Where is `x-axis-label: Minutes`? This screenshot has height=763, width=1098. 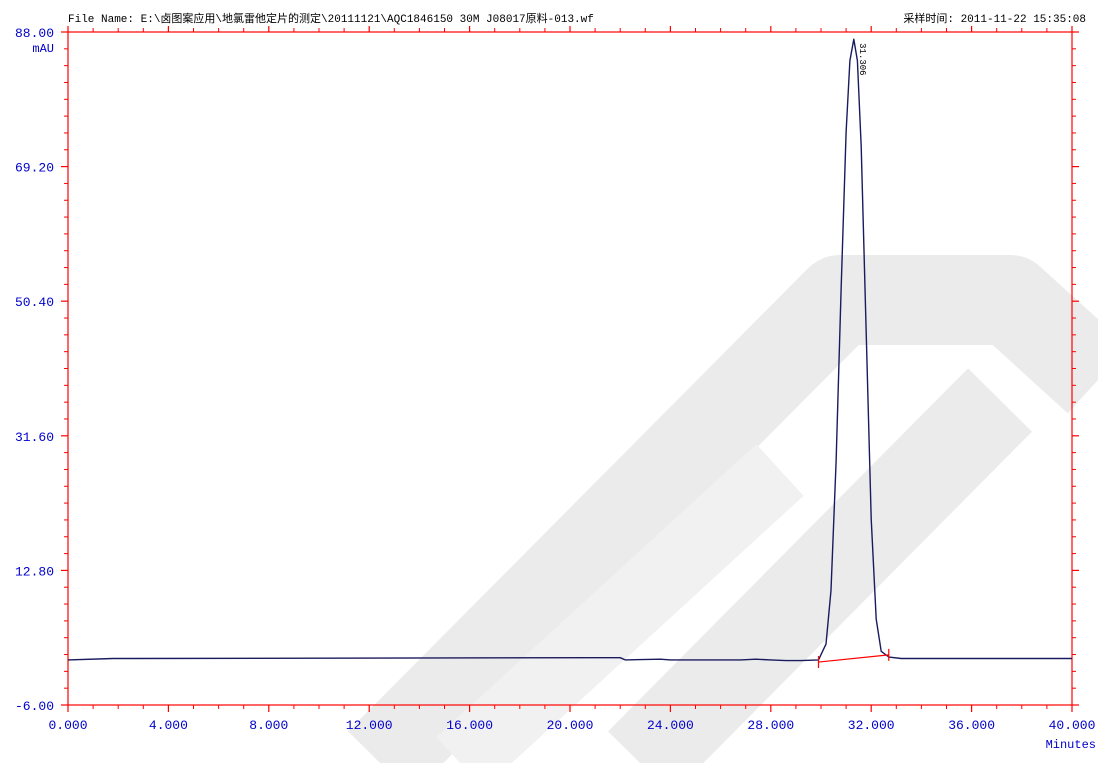
x-axis-label: Minutes is located at coordinates (1071, 745).